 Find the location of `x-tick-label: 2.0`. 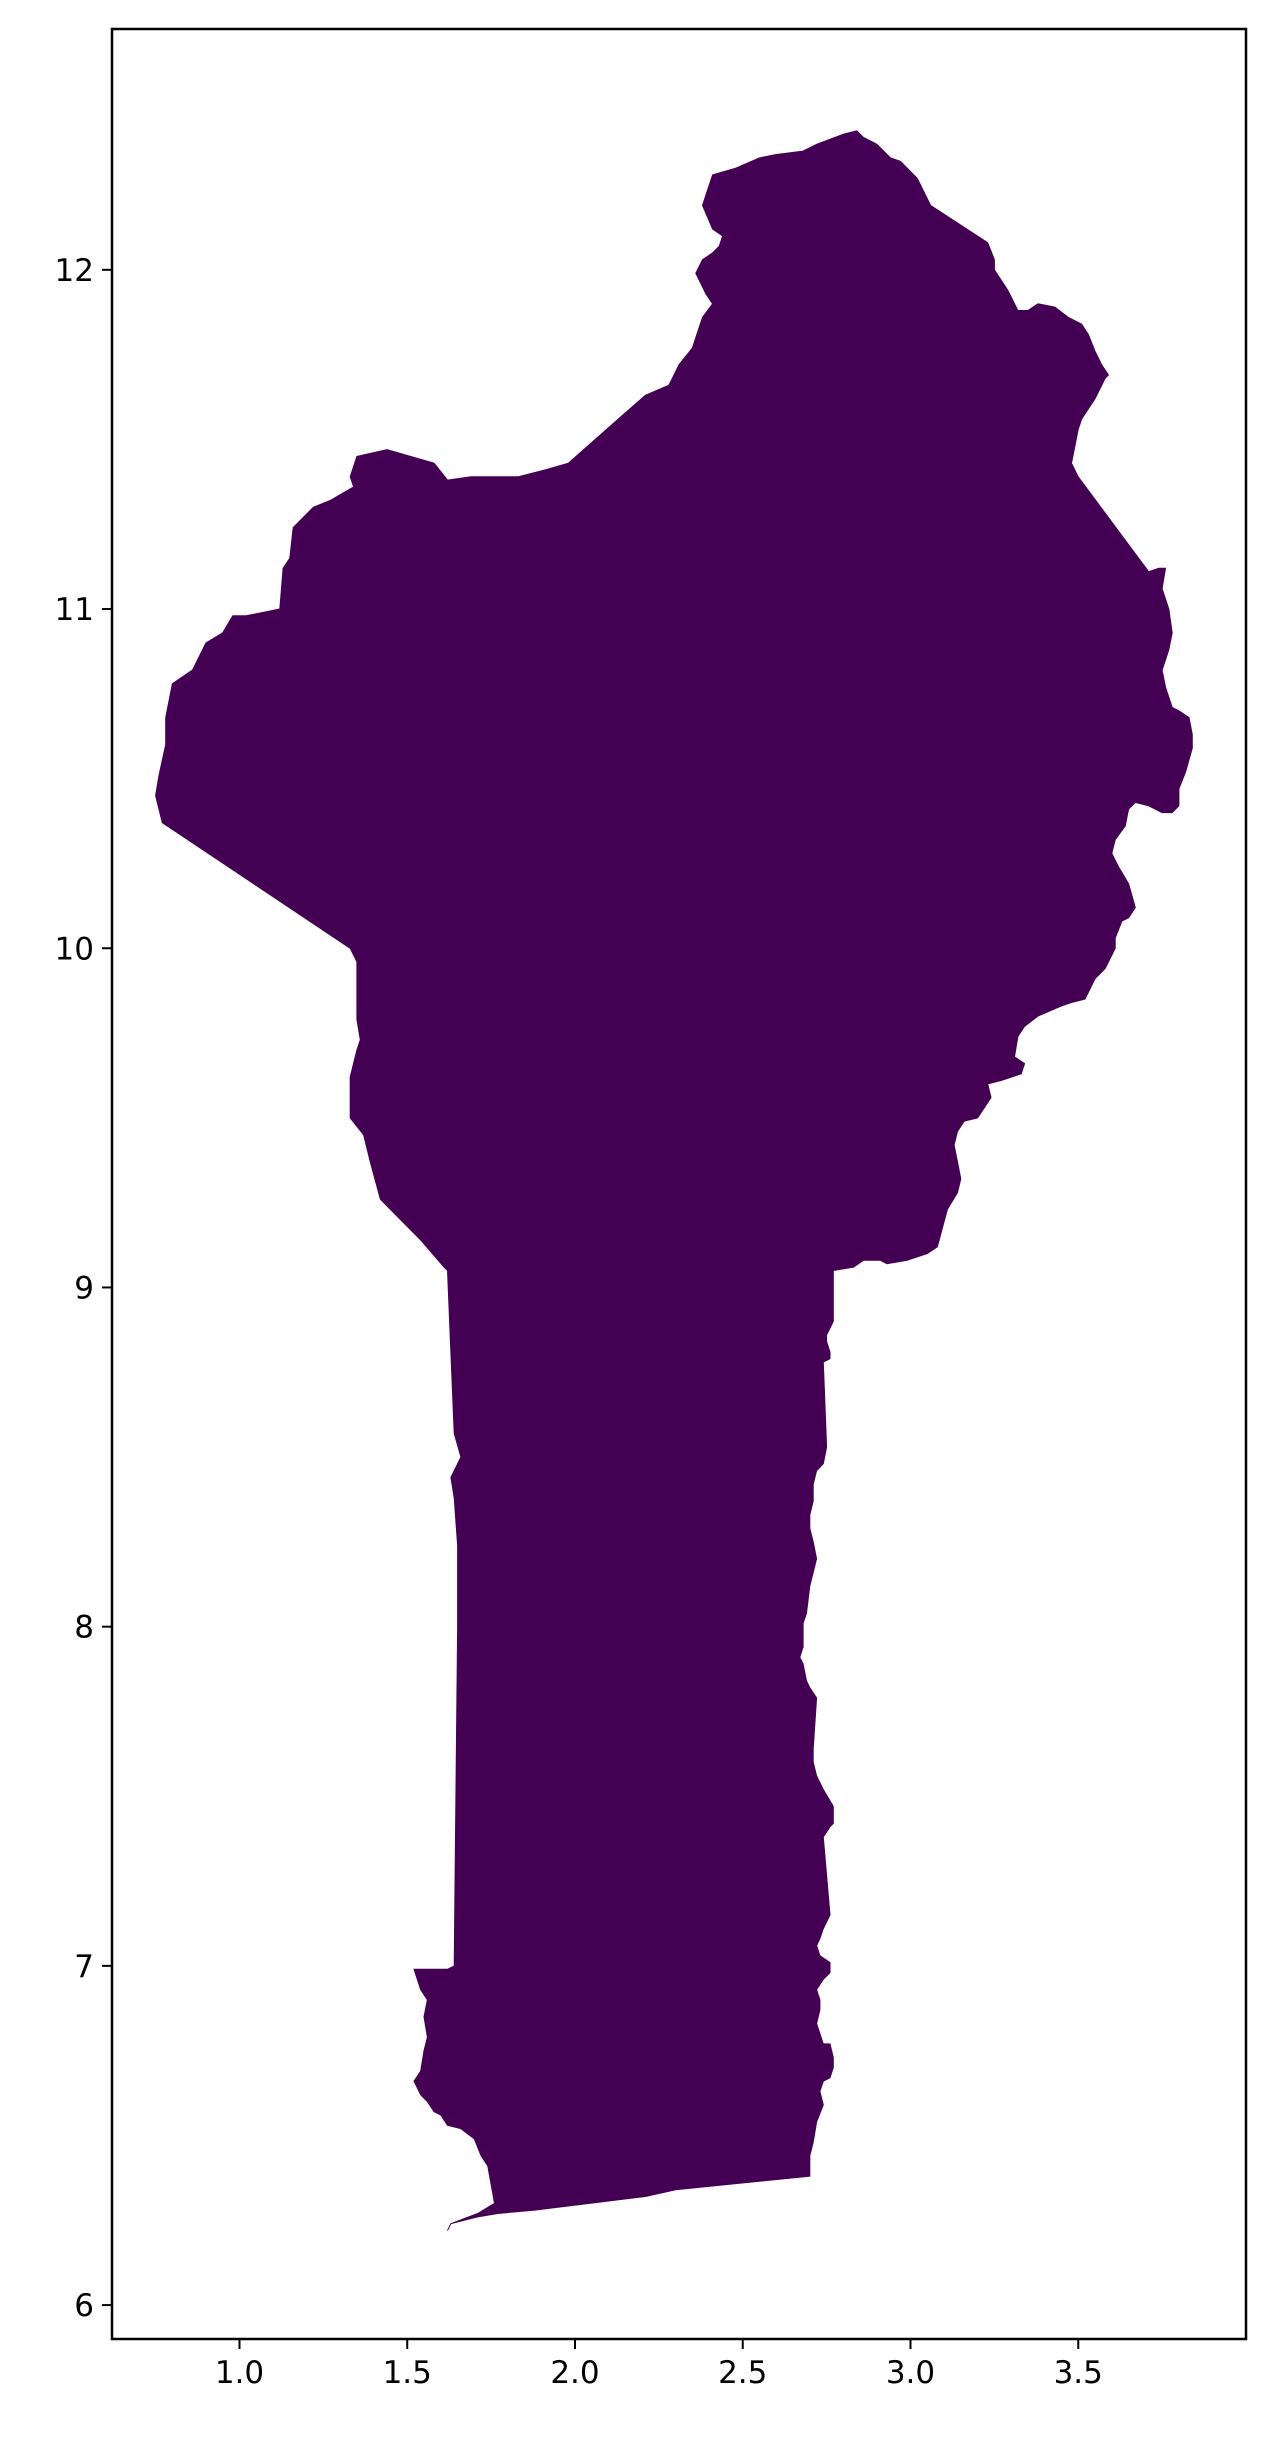

x-tick-label: 2.0 is located at coordinates (574, 2373).